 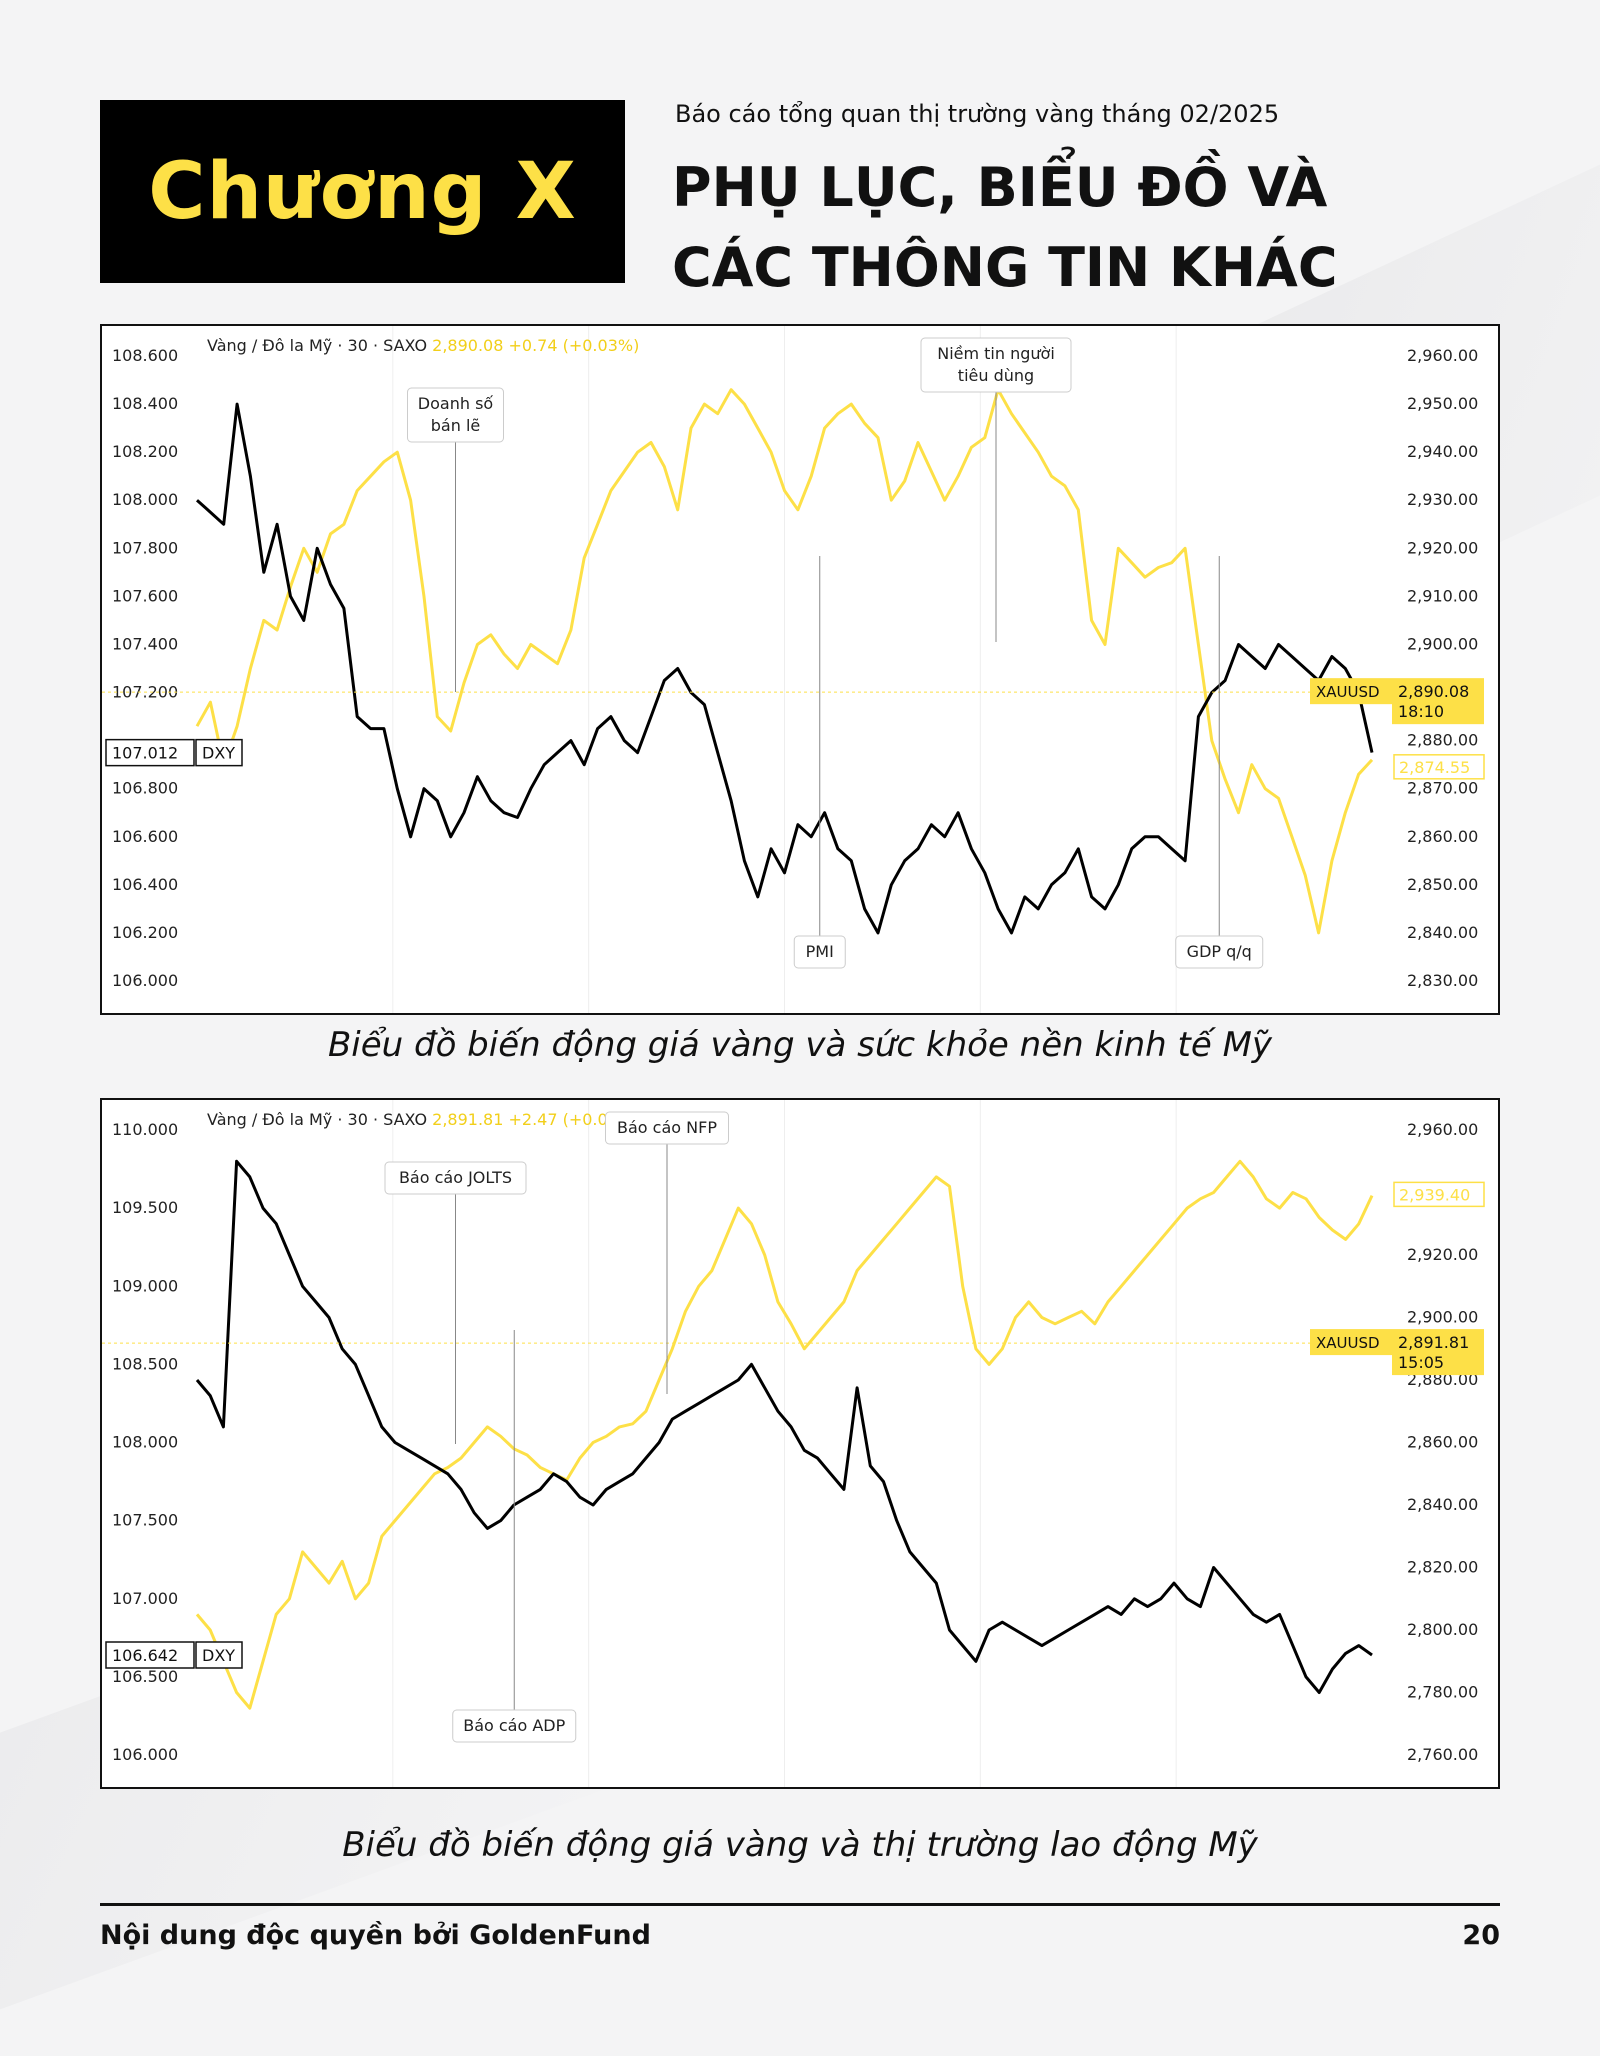 I want to click on current-price: 2,891.81, so click(x=1433, y=1342).